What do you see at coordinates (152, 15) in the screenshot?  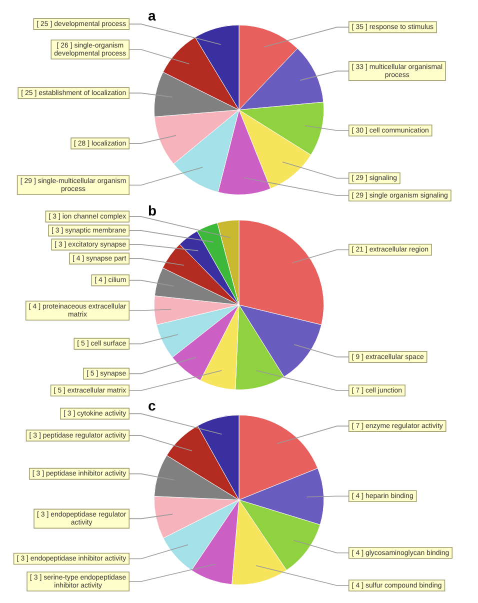 I see `chart-title: a` at bounding box center [152, 15].